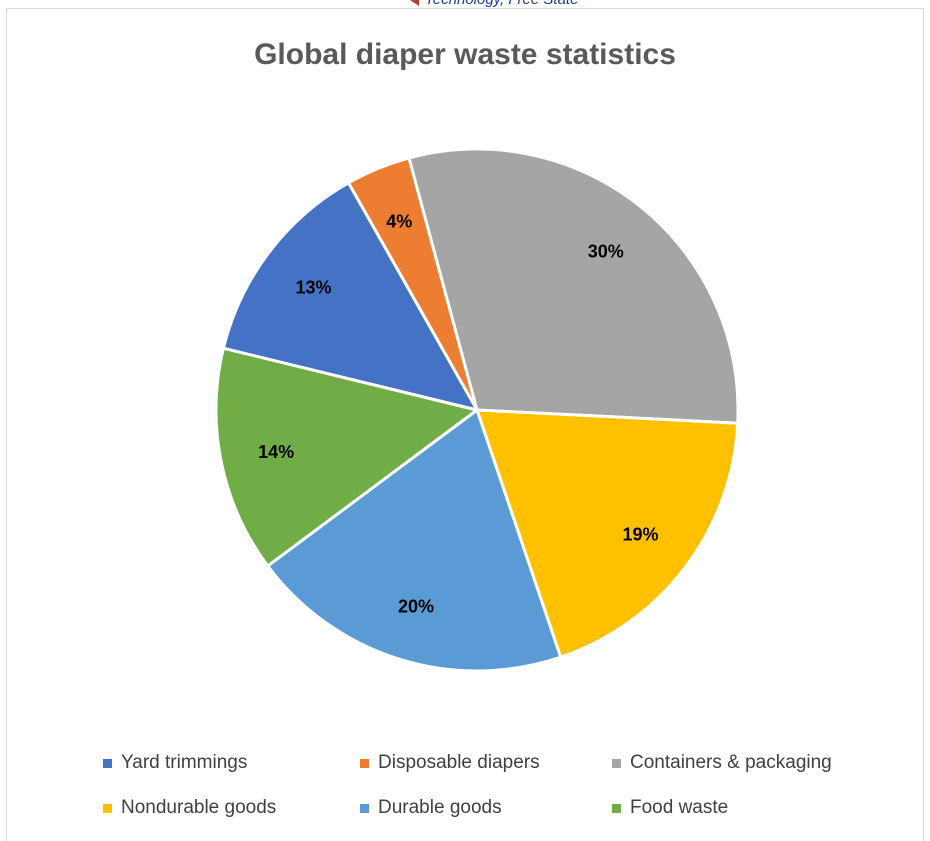 This screenshot has width=930, height=841. What do you see at coordinates (399, 221) in the screenshot?
I see `data-label-disposable-diapers: 4%` at bounding box center [399, 221].